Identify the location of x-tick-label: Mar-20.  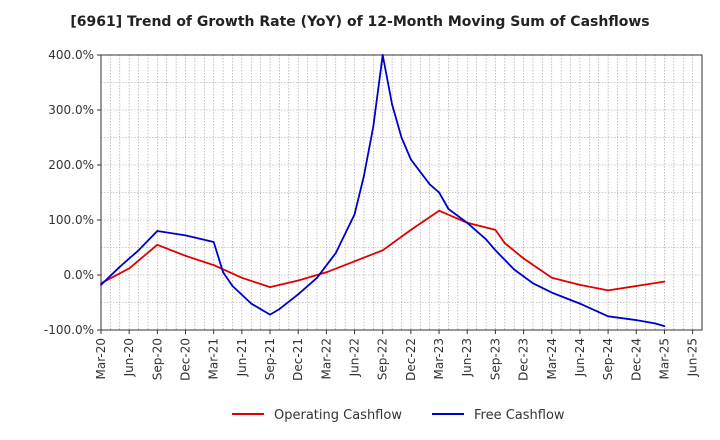
(101, 358).